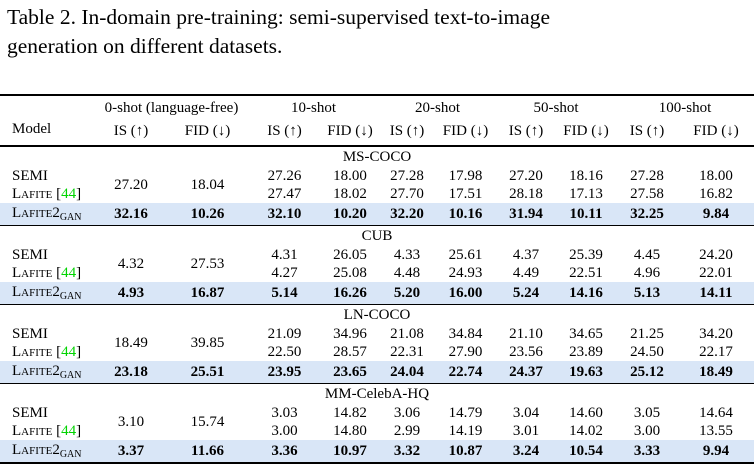 The width and height of the screenshot is (754, 470). I want to click on value-cell: 14.19, so click(465, 430).